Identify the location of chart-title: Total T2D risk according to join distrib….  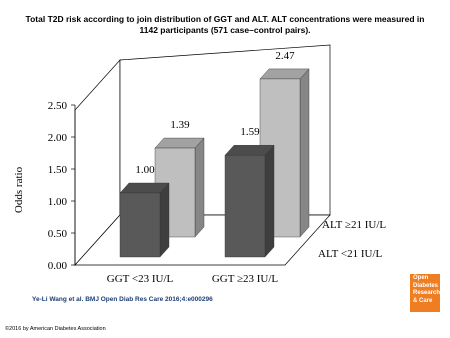
(225, 24).